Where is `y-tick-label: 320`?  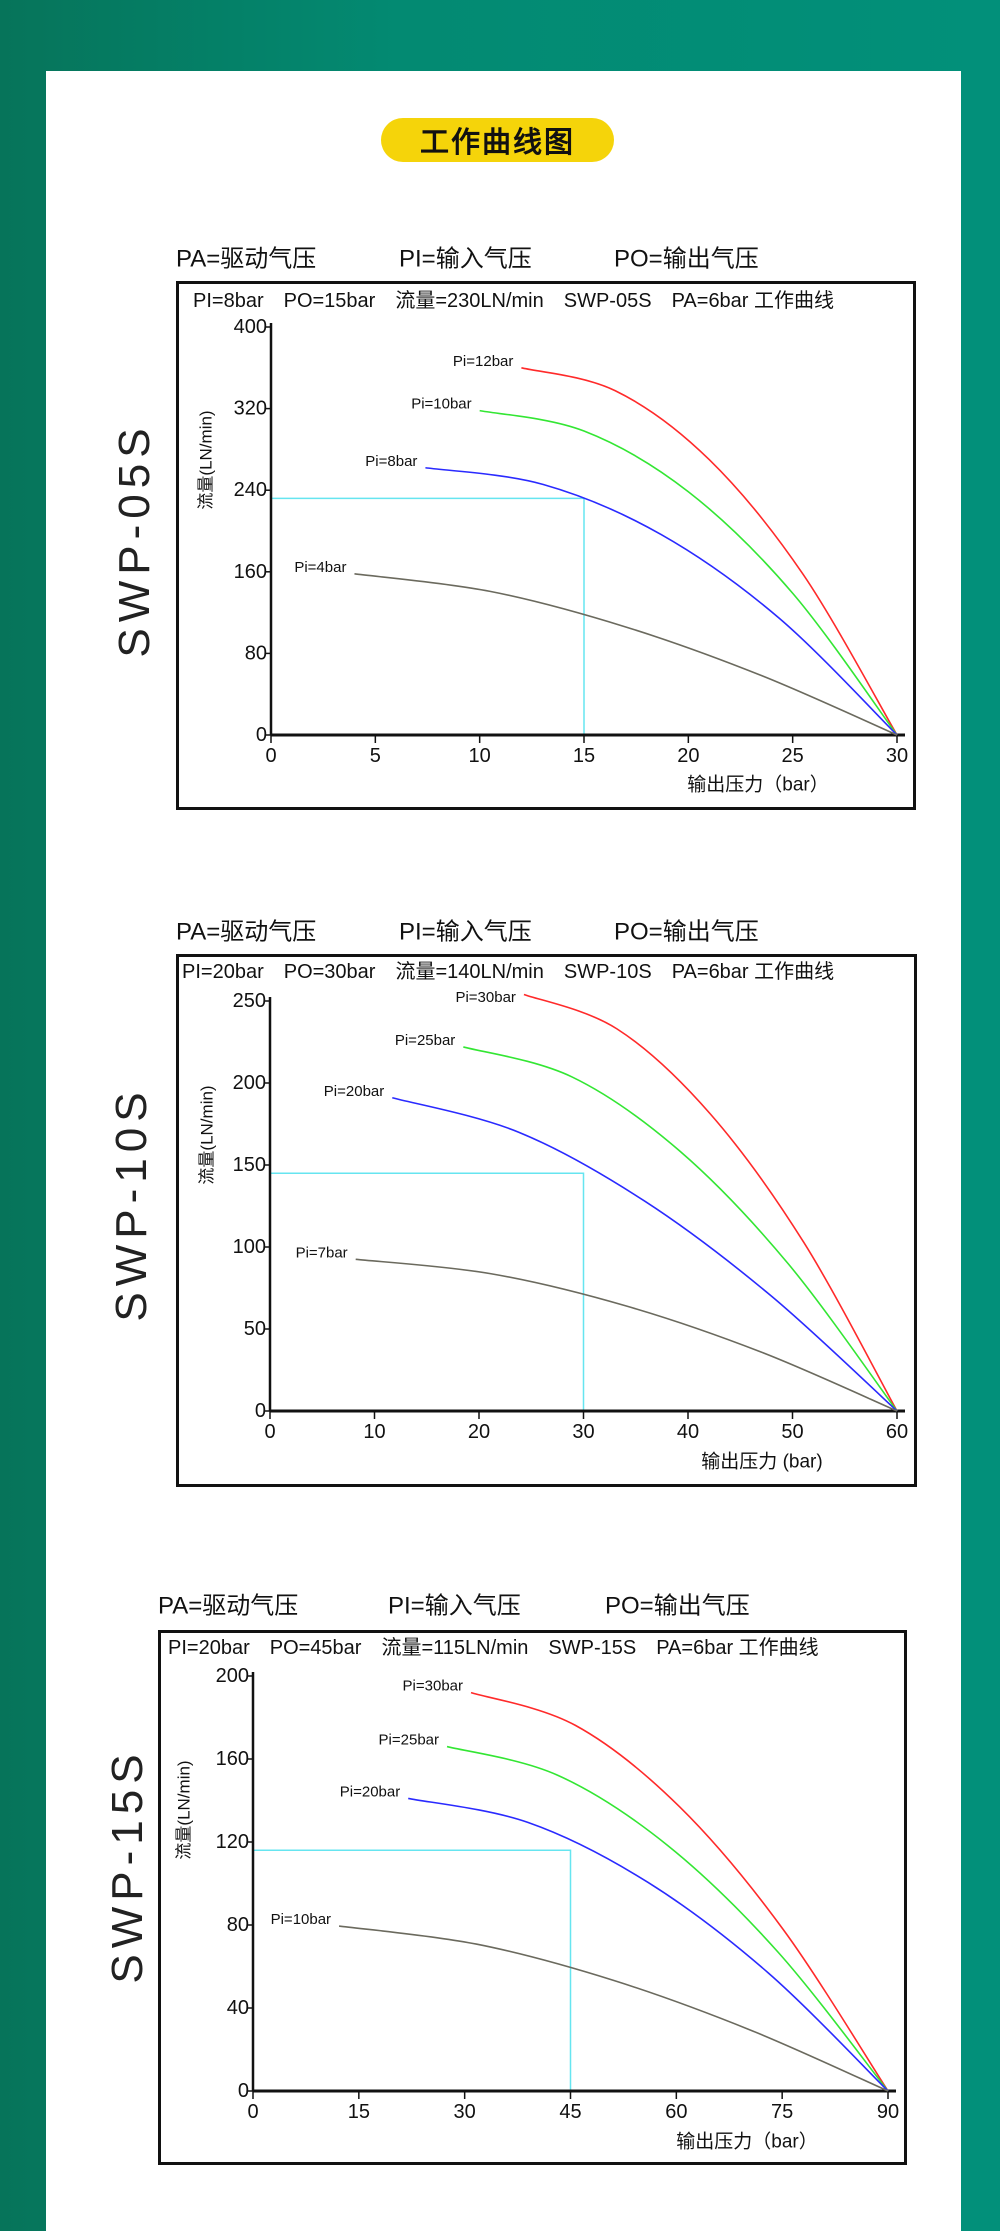
y-tick-label: 320 is located at coordinates (250, 409).